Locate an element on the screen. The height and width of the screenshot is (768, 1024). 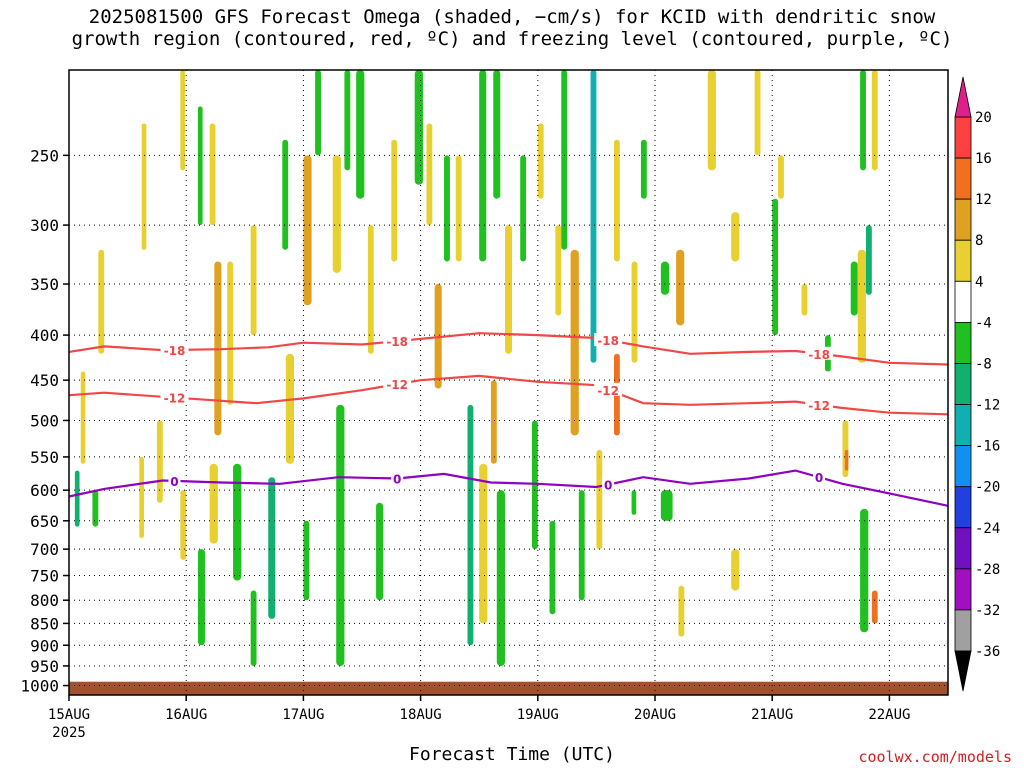
y-tick-label: 1000 is located at coordinates (39, 686).